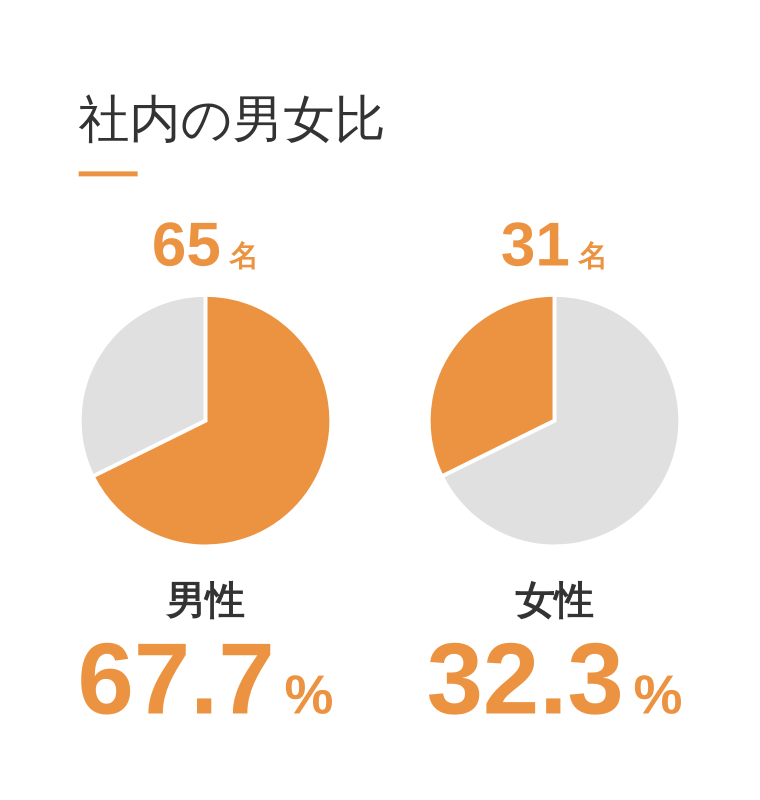 This screenshot has width=760, height=800. Describe the element at coordinates (206, 679) in the screenshot. I see `text: 67.7%` at that location.